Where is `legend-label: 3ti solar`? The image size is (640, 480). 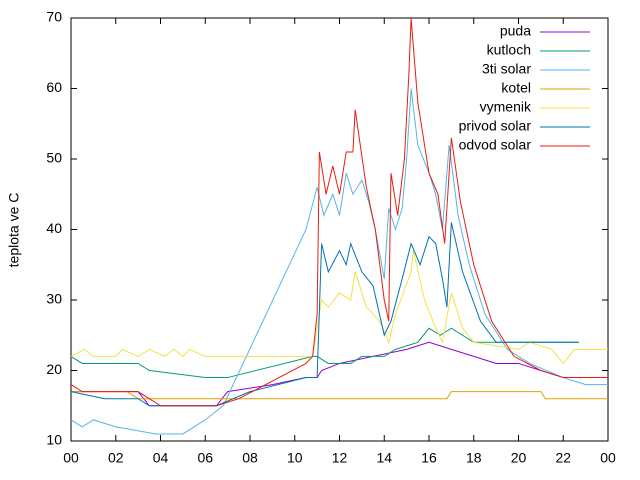
legend-label: 3ti solar is located at coordinates (506, 69).